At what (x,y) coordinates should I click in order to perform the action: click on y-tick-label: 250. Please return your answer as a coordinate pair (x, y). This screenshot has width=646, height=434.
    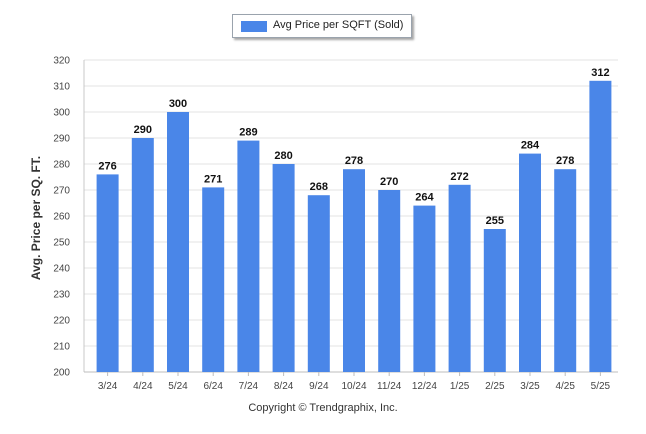
    Looking at the image, I should click on (61, 243).